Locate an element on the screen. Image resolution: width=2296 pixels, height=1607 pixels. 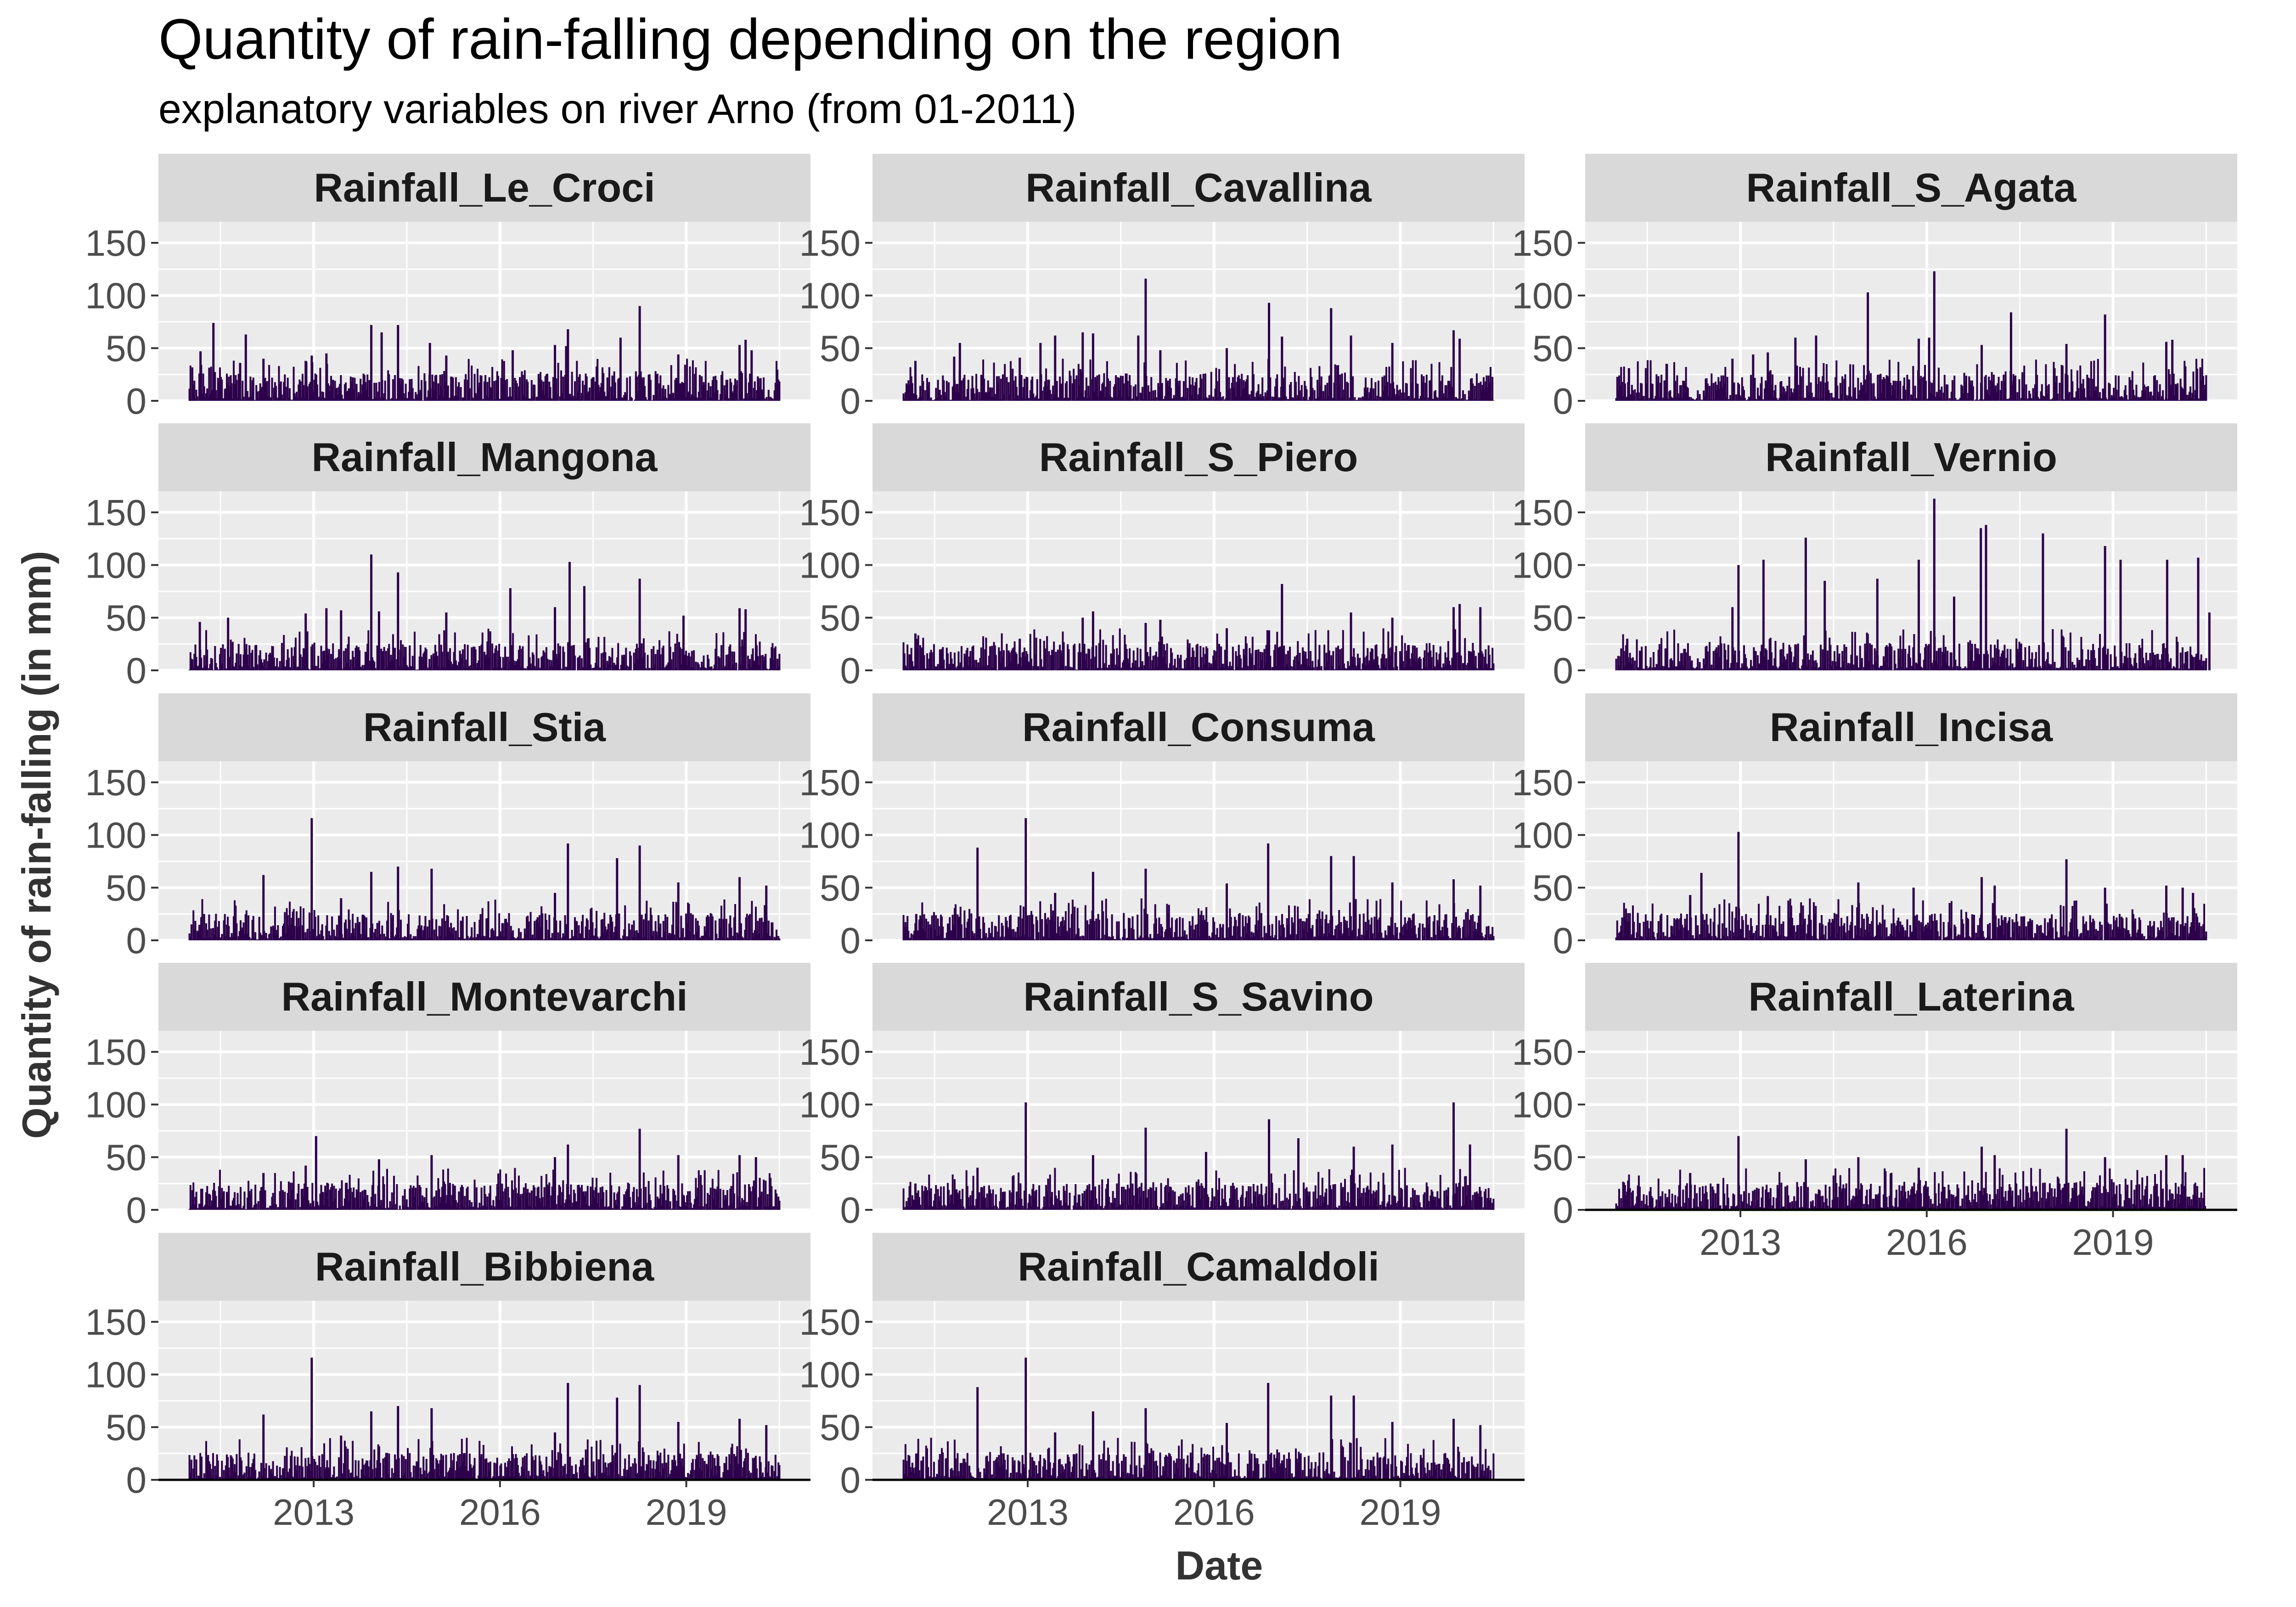
facet-panel: Rainfall_Stia 0 50 100 150 is located at coordinates (448, 827).